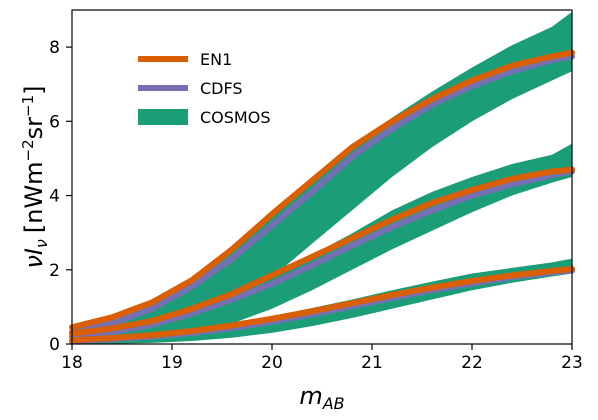  What do you see at coordinates (54, 271) in the screenshot?
I see `y-tick-label: 2` at bounding box center [54, 271].